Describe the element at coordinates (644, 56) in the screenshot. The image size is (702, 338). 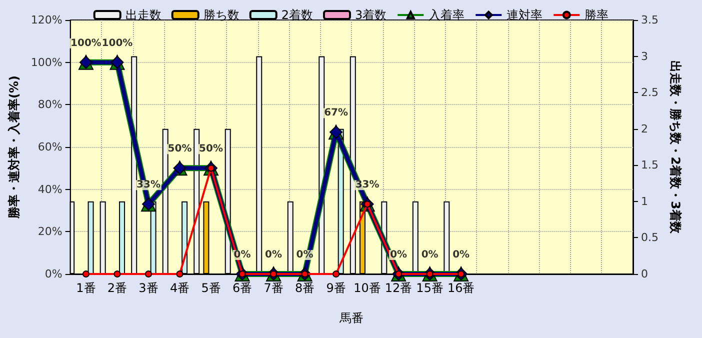
I see `y2-tick-label: 3` at that location.